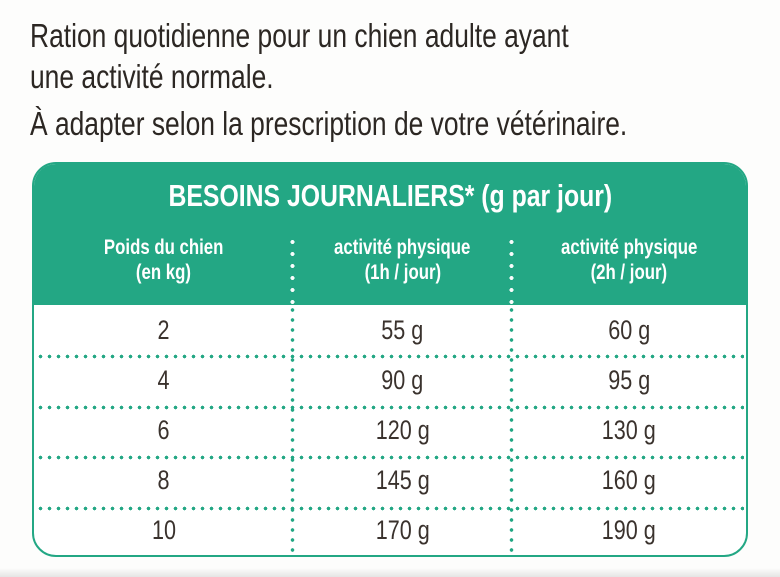 This screenshot has width=780, height=577. What do you see at coordinates (390, 195) in the screenshot?
I see `table-title: BESOINS JOURNALIERS* (g par jour)` at bounding box center [390, 195].